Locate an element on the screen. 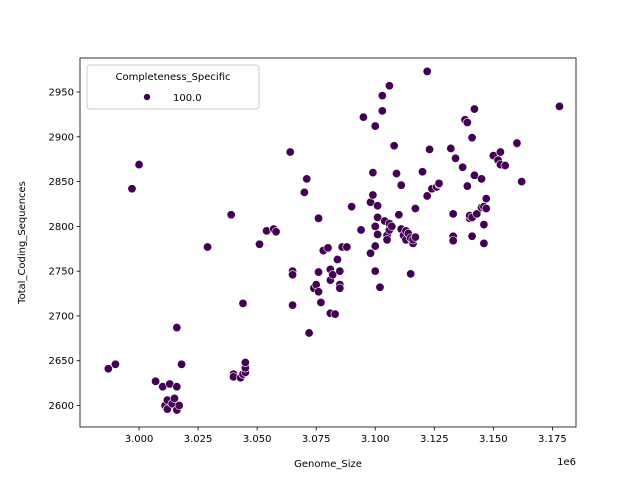 Image resolution: width=640 pixels, height=480 pixels. x-tick-label: 3.125 is located at coordinates (434, 439).